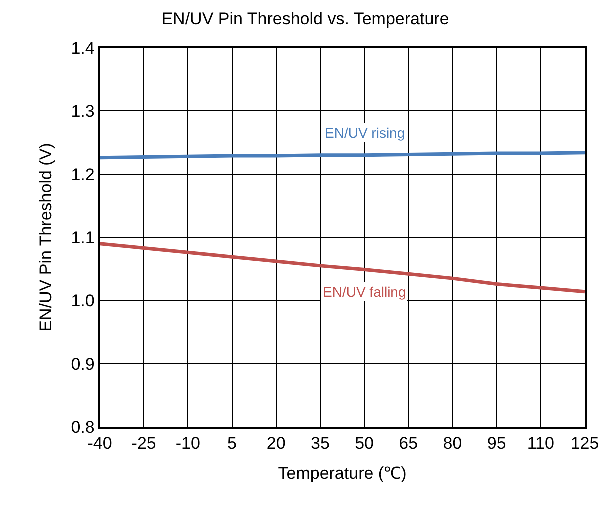  I want to click on series-label: EN/UV rising, so click(365, 133).